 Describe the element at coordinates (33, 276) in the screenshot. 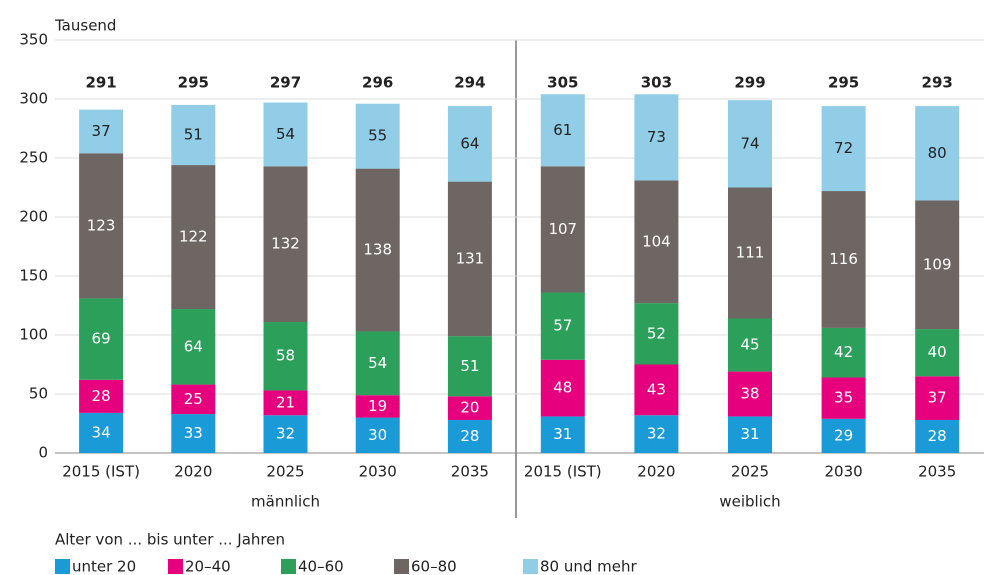

I see `y-tick-label: 150` at that location.